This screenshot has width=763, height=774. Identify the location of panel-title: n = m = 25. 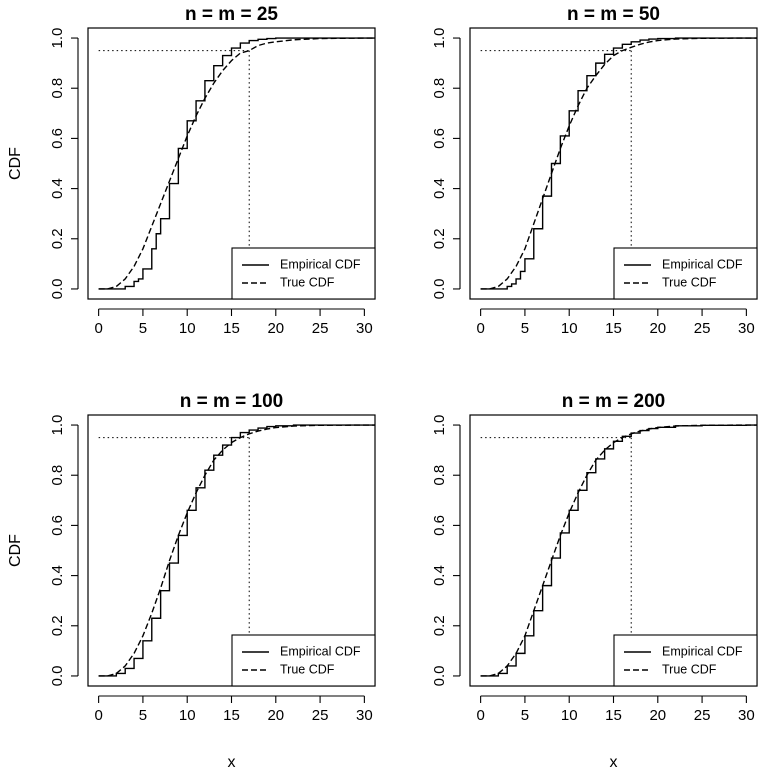
(231, 14).